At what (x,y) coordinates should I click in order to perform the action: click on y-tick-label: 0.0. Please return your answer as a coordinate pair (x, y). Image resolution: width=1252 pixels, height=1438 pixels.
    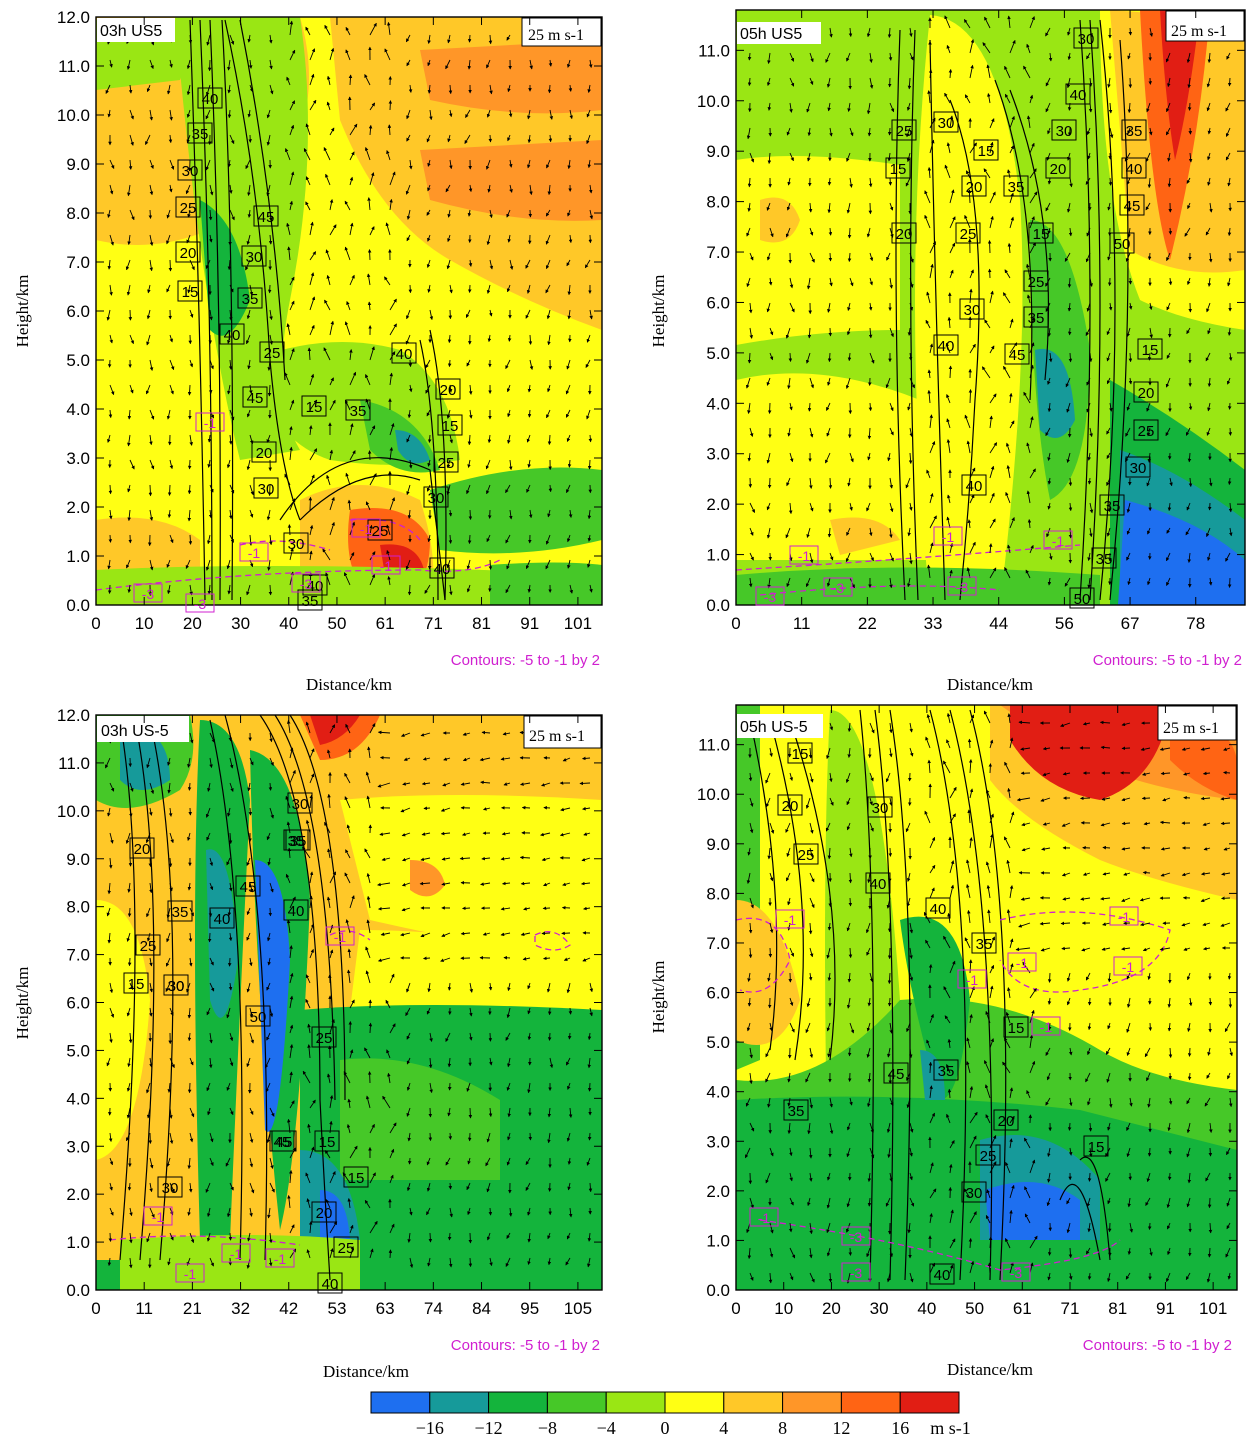
    Looking at the image, I should click on (78, 605).